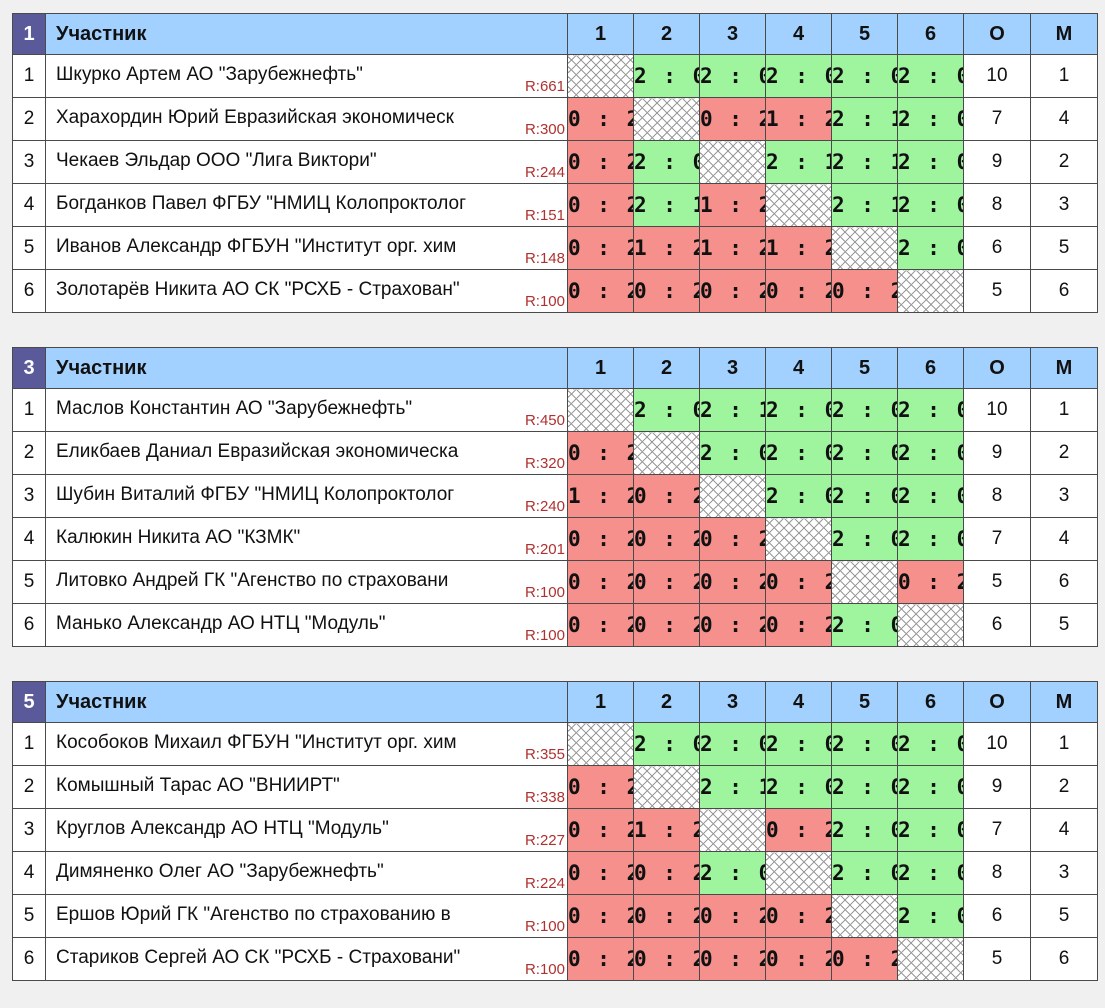  Describe the element at coordinates (29, 410) in the screenshot. I see `row-number: 1` at that location.